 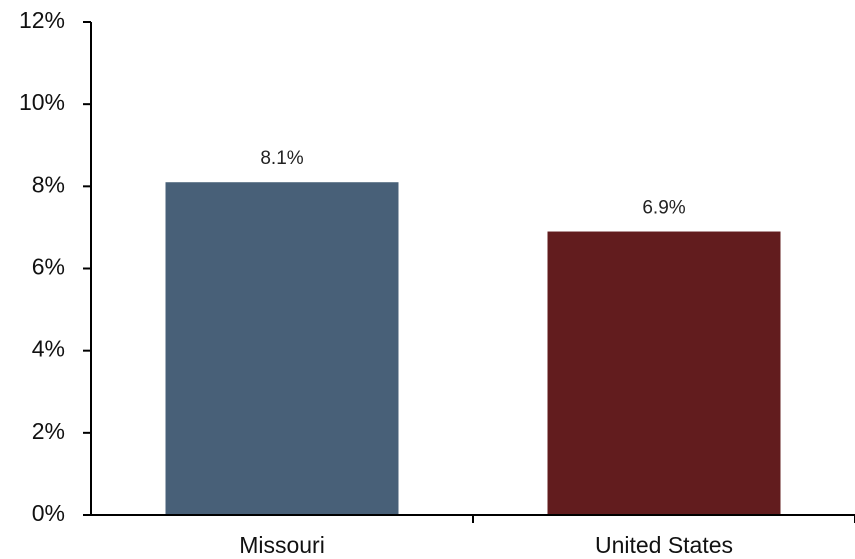 What do you see at coordinates (664, 545) in the screenshot?
I see `x-category-label: United States` at bounding box center [664, 545].